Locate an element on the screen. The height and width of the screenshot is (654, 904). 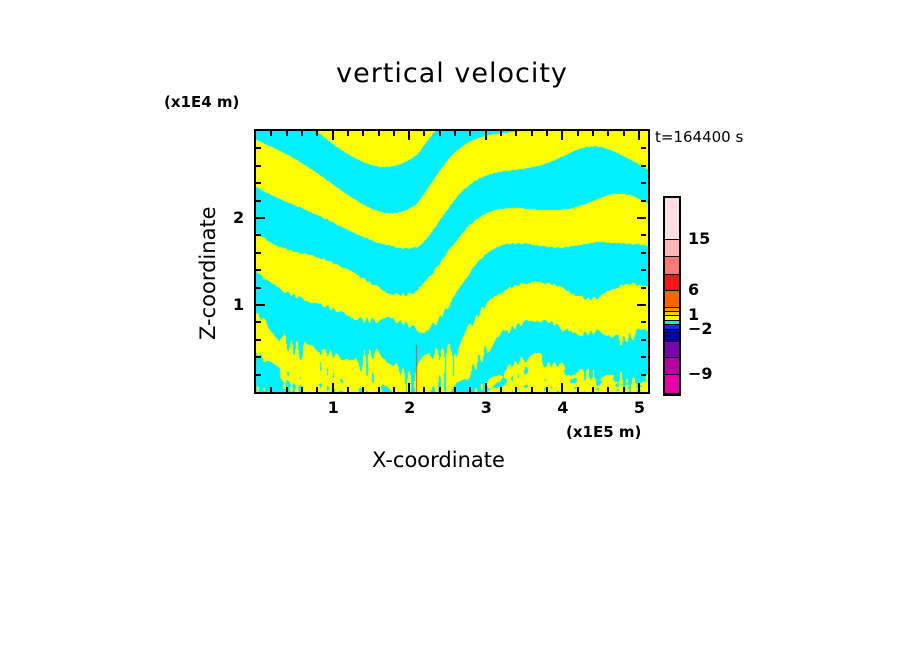
colorbar is located at coordinates (672, 296).